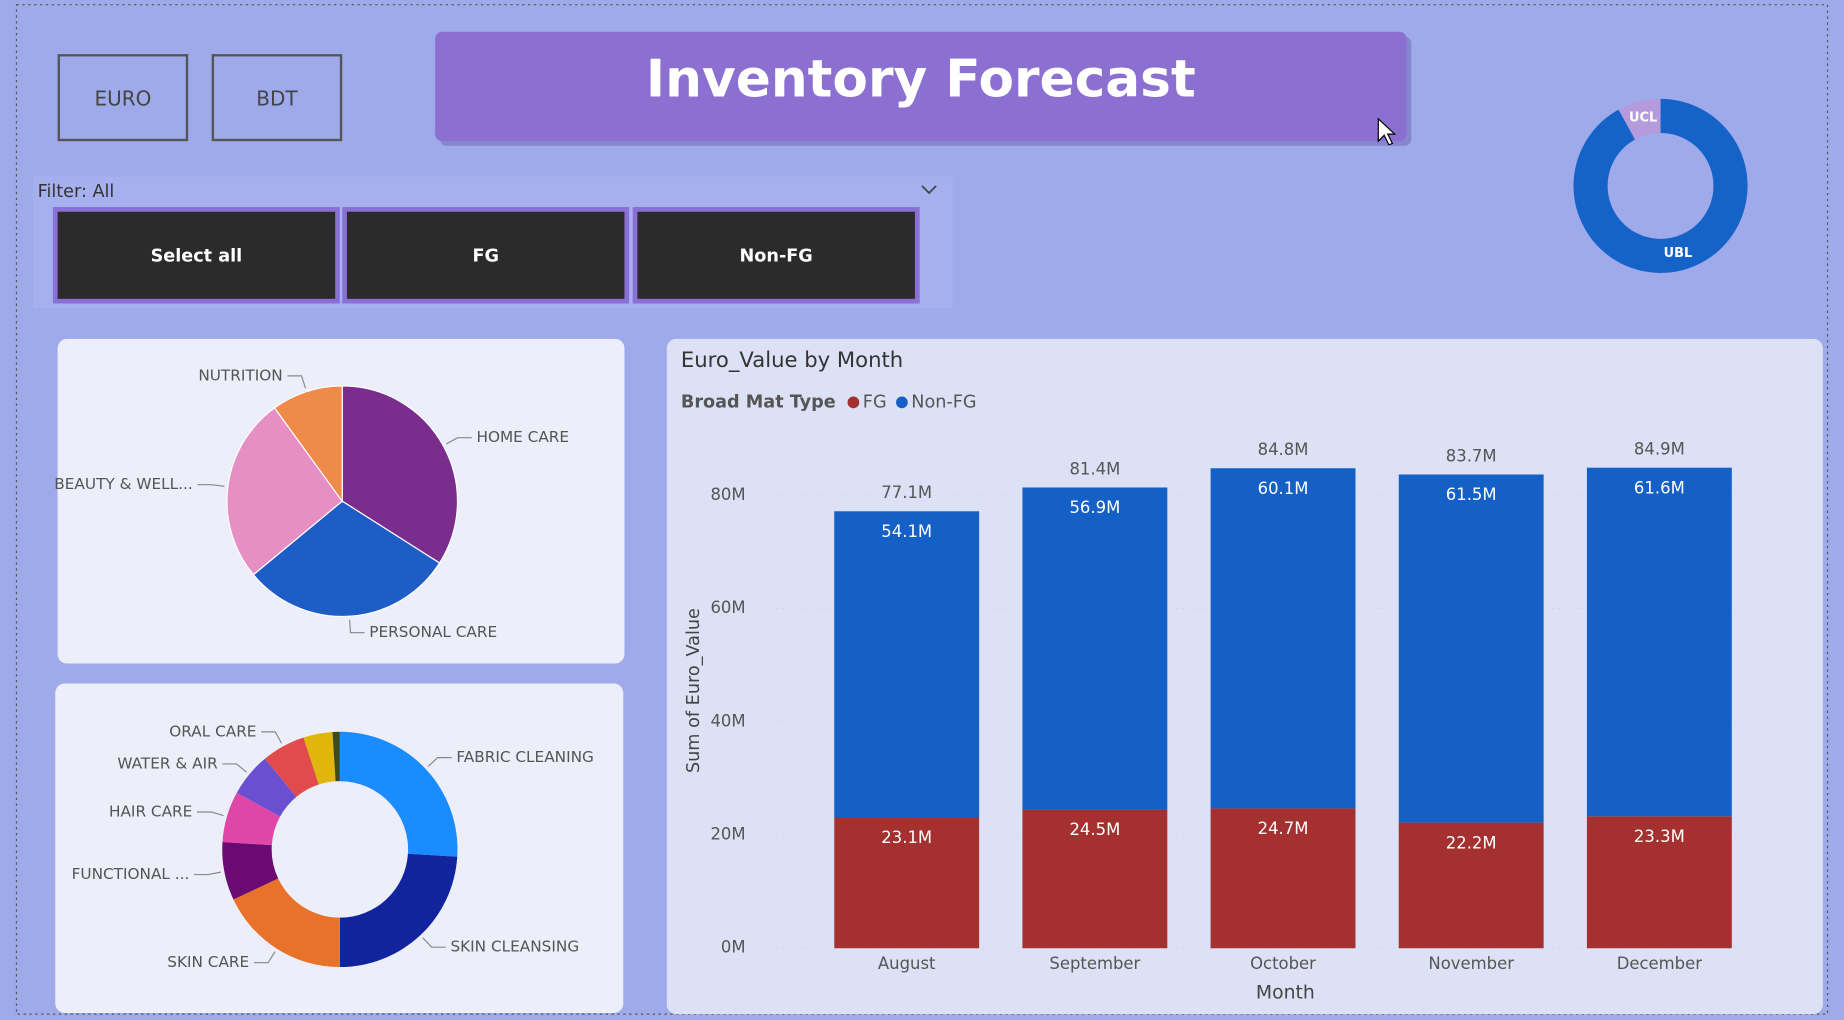 Image resolution: width=1844 pixels, height=1020 pixels. I want to click on x-tick-label: October, so click(1283, 963).